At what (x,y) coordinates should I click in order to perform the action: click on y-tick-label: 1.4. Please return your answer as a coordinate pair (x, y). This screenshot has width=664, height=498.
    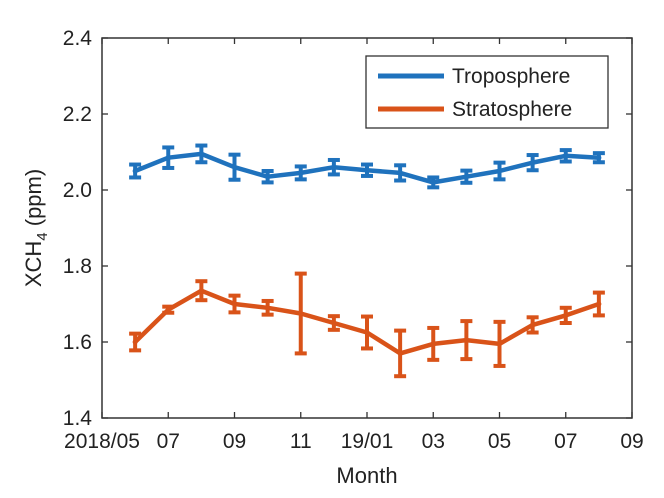
    Looking at the image, I should click on (78, 418).